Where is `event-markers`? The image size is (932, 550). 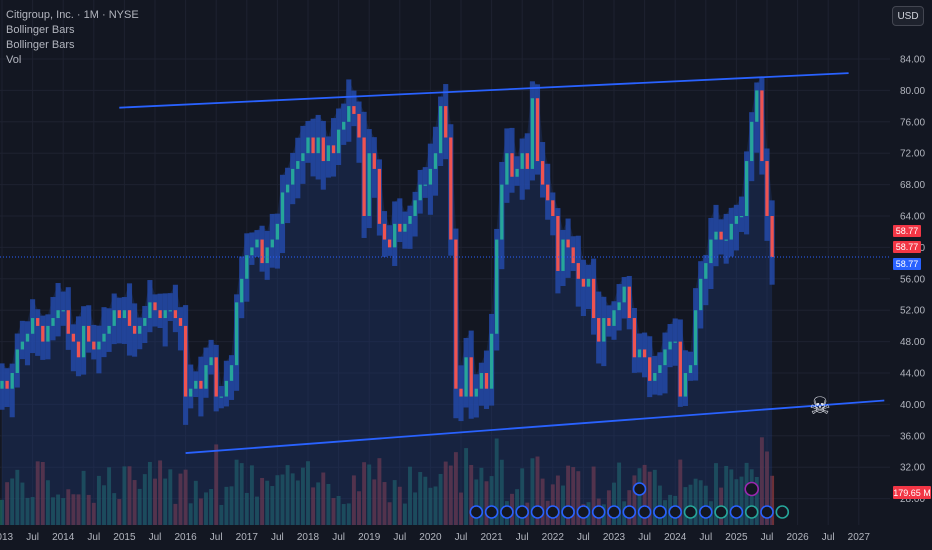
event-markers is located at coordinates (629, 500).